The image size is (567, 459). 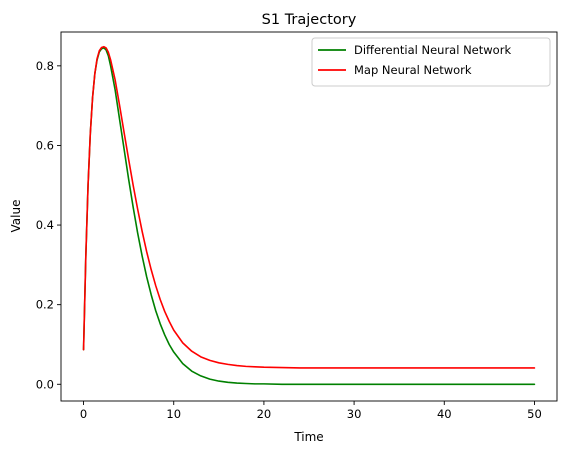 What do you see at coordinates (45, 384) in the screenshot?
I see `y-tick-label: 0.0` at bounding box center [45, 384].